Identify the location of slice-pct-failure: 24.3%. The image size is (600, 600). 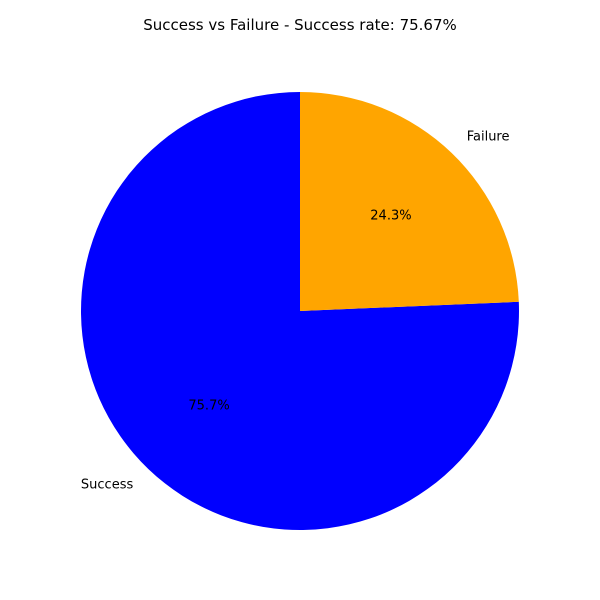
(390, 216).